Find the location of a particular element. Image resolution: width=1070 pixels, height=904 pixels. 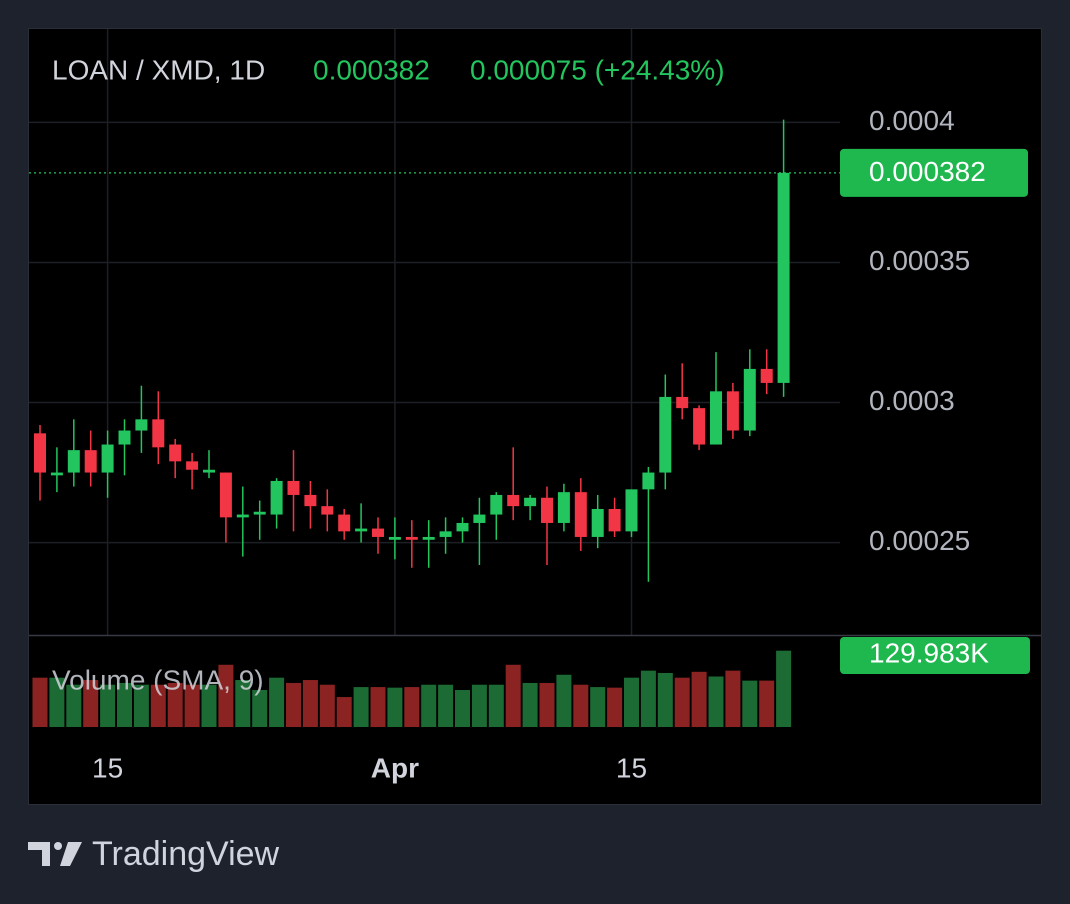

volume-pane is located at coordinates (412, 688).